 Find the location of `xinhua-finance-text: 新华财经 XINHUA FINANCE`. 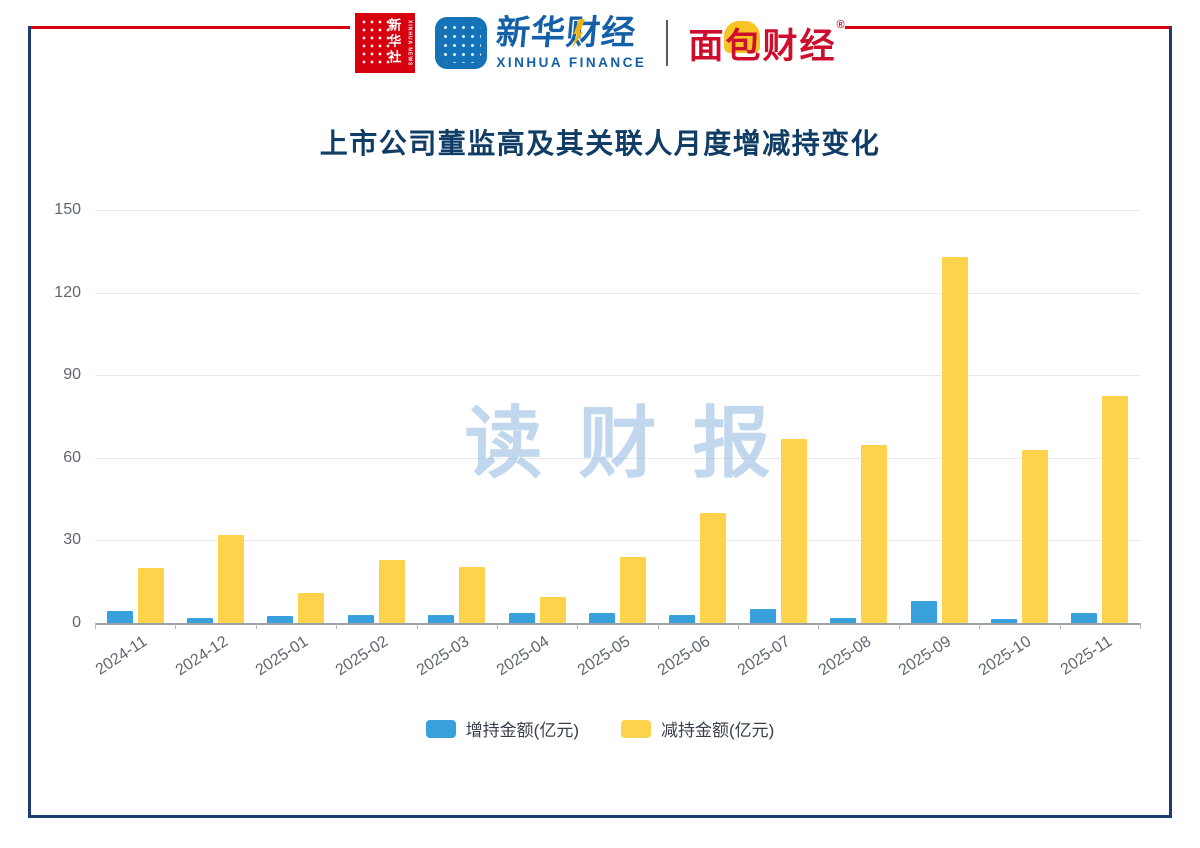

xinhua-finance-text: 新华财经 XINHUA FINANCE is located at coordinates (571, 42).